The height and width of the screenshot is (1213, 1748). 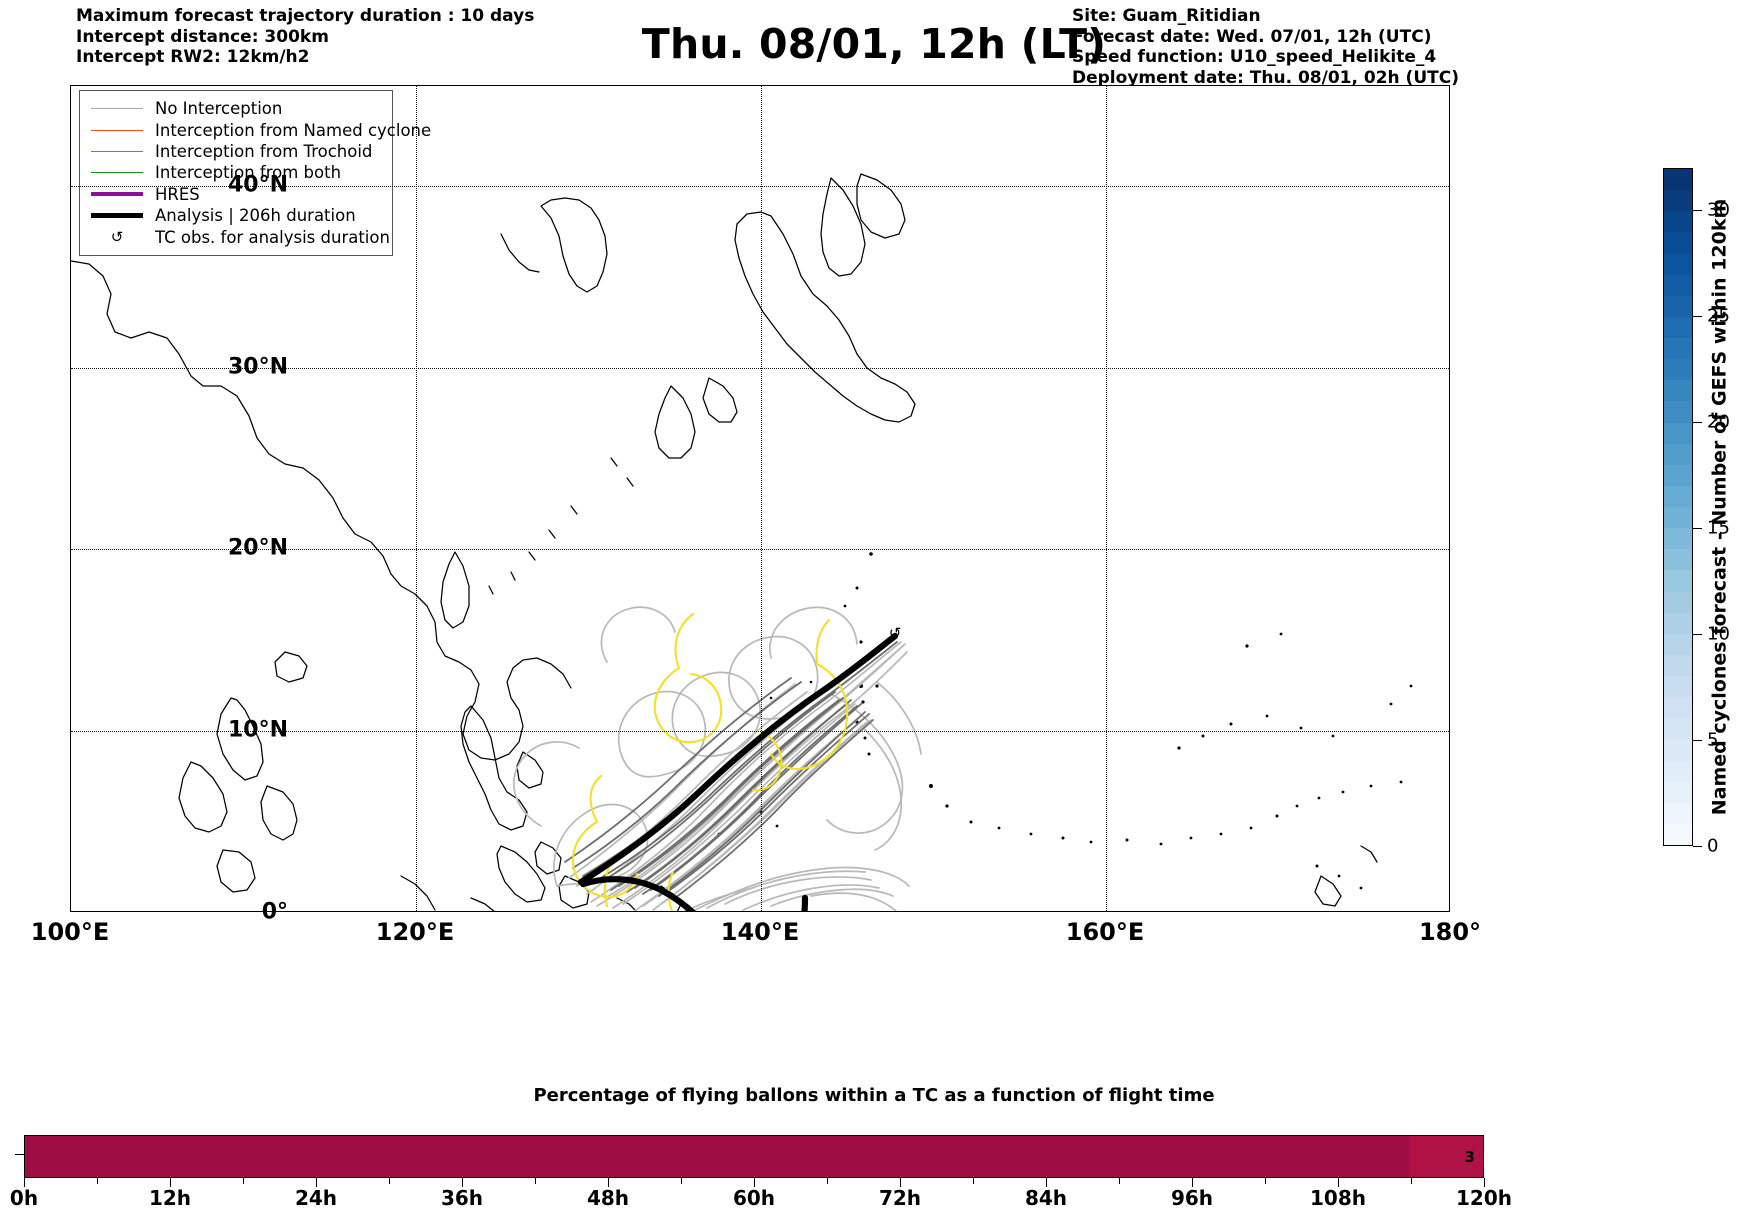 What do you see at coordinates (234, 108) in the screenshot?
I see `legend-item-0: No Interception` at bounding box center [234, 108].